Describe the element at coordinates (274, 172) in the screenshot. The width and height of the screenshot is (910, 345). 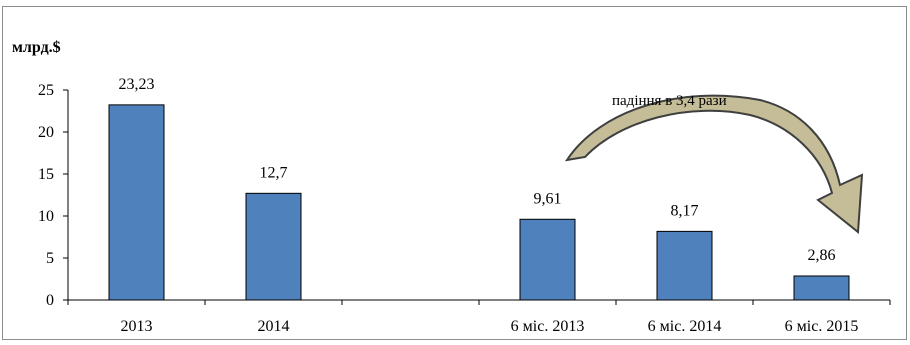
I see `bar-data-label: 12,7` at that location.